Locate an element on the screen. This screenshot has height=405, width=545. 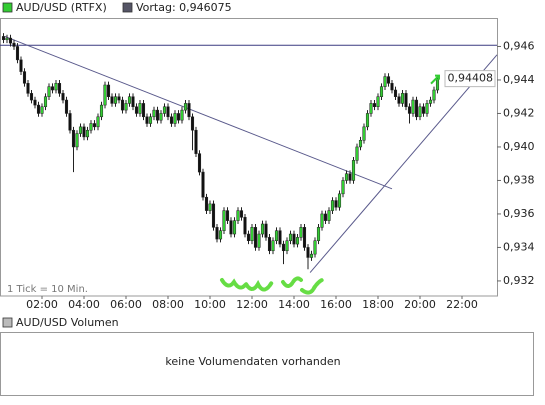
y-tick-label: 0,944 is located at coordinates (519, 79).